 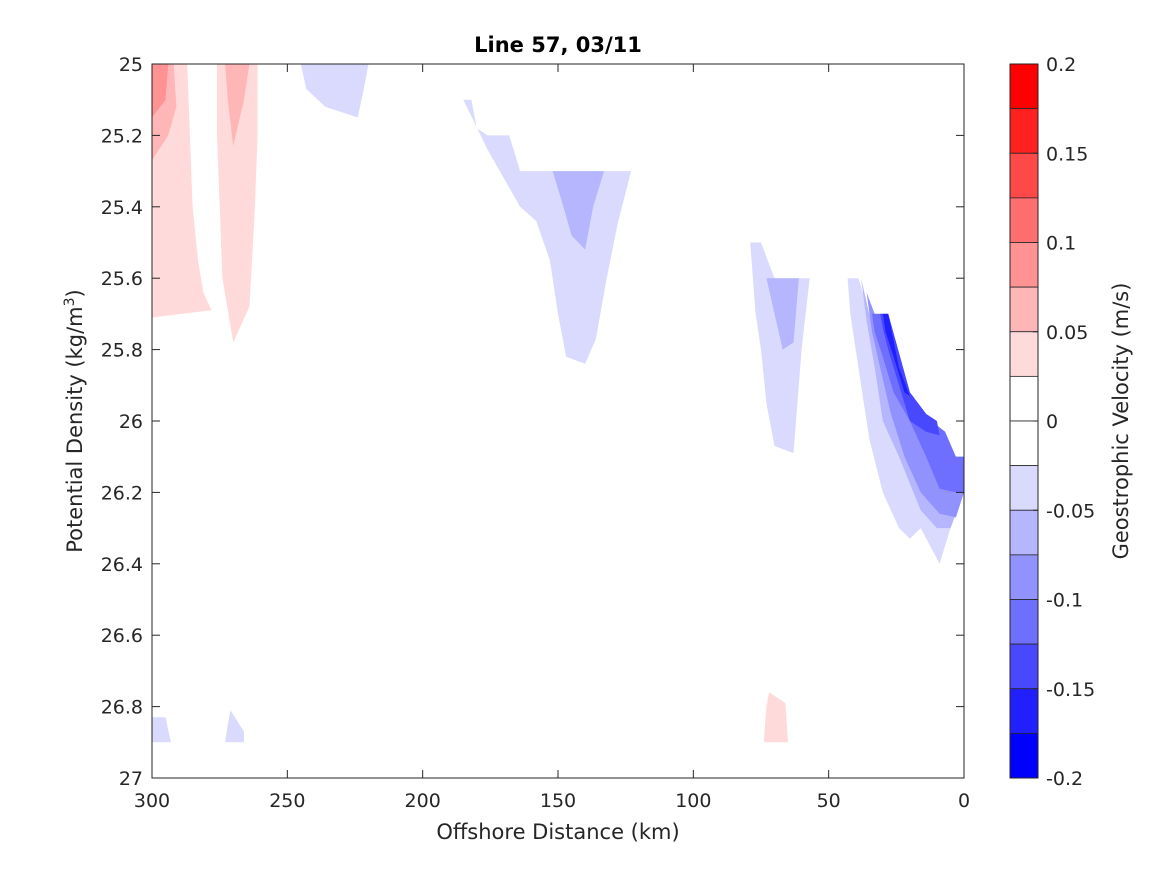 What do you see at coordinates (423, 801) in the screenshot?
I see `x-tick-label: 200` at bounding box center [423, 801].